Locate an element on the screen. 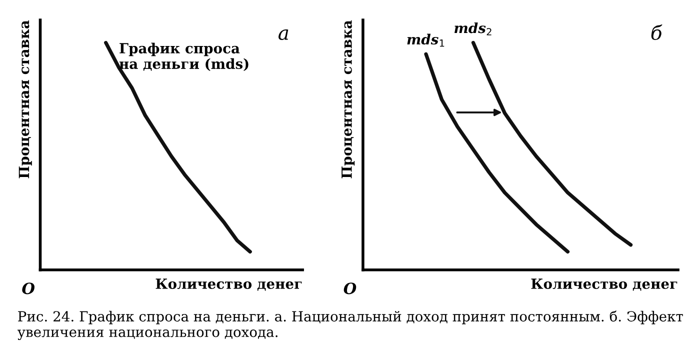 The width and height of the screenshot is (694, 357). series-label: mds$_{1}$ is located at coordinates (425, 40).